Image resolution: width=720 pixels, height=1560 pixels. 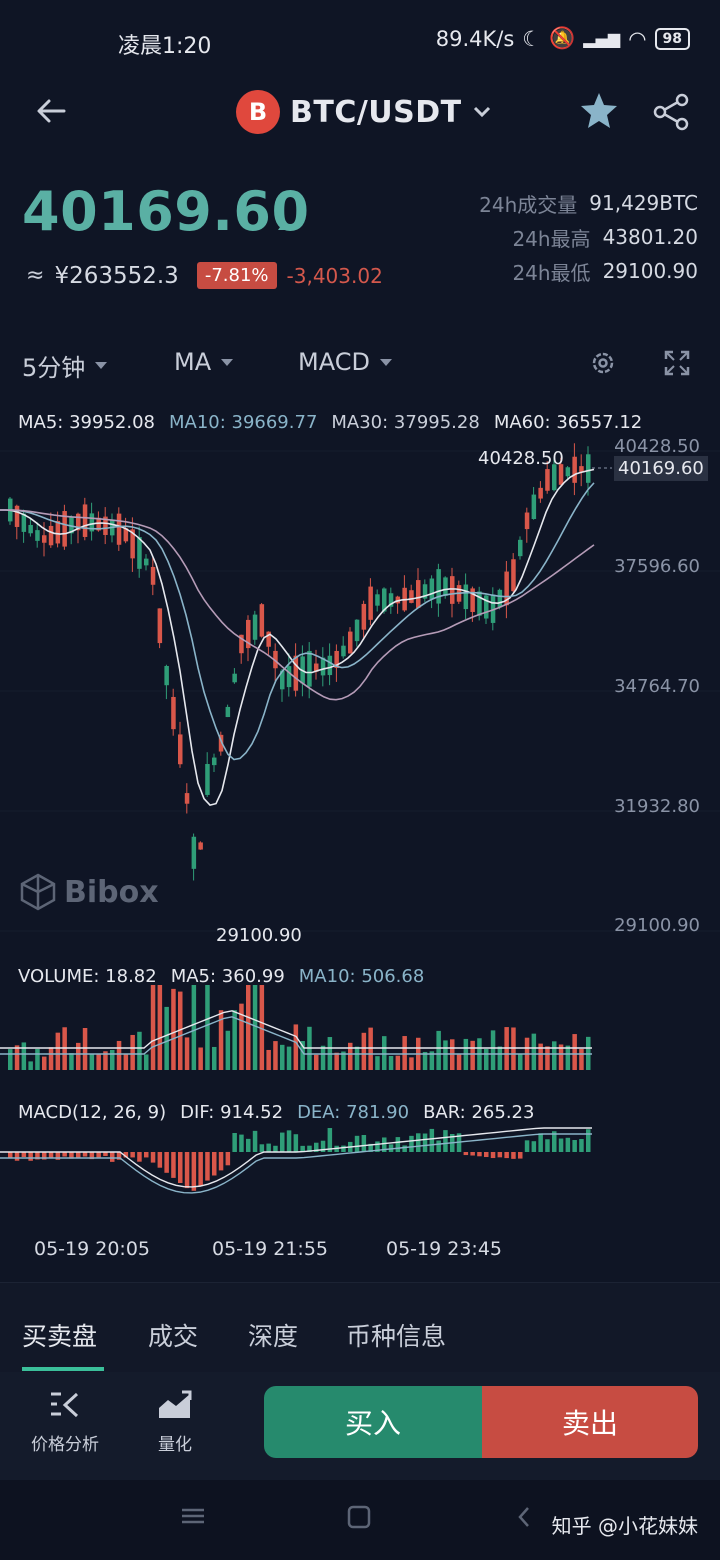 I want to click on macd-dea-line, so click(x=296, y=1163).